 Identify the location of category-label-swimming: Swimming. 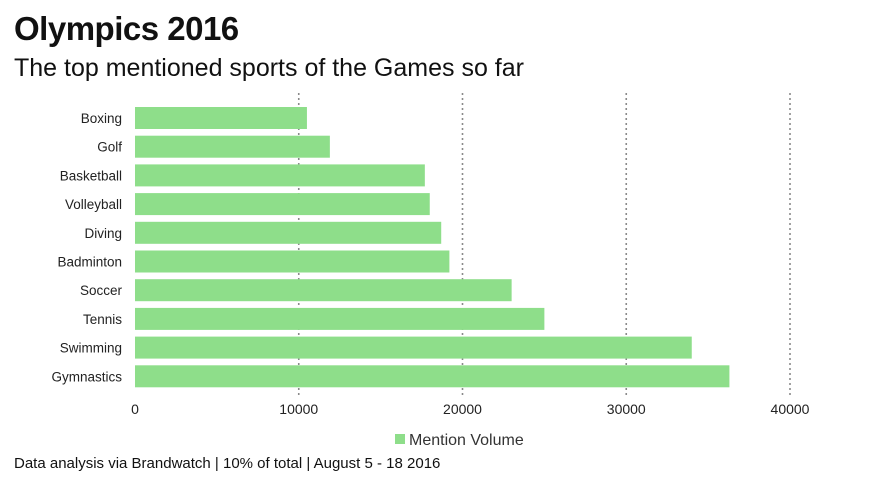
(91, 348).